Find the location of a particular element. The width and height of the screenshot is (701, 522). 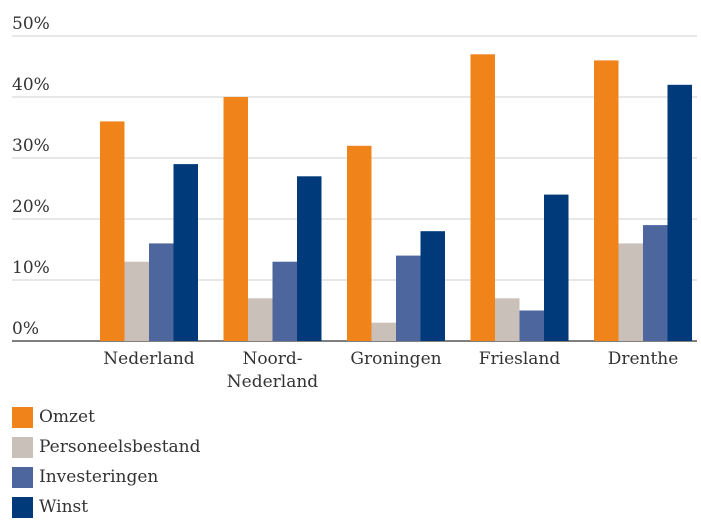

x-tick-label: Groningen is located at coordinates (395, 359).